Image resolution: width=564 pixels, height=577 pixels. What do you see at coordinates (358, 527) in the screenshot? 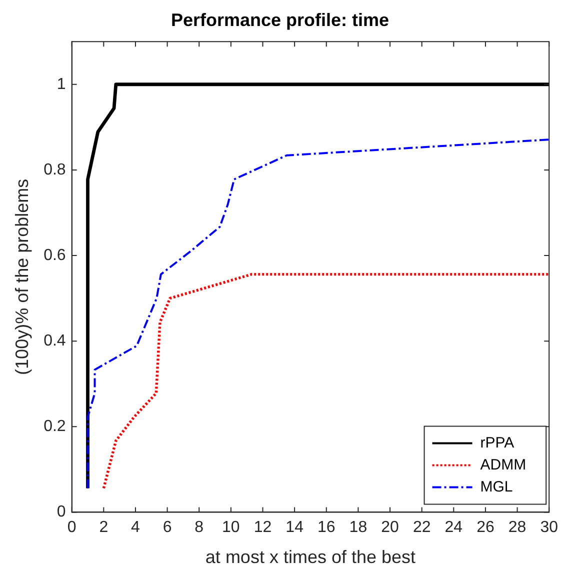
I see `x-tick-label: 18` at bounding box center [358, 527].